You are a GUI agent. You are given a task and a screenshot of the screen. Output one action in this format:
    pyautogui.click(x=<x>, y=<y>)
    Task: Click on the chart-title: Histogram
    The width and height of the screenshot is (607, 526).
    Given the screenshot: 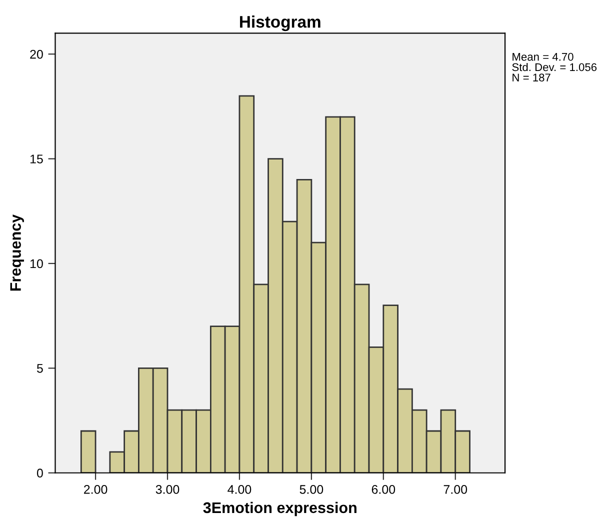 What is the action you would take?
    pyautogui.click(x=280, y=24)
    